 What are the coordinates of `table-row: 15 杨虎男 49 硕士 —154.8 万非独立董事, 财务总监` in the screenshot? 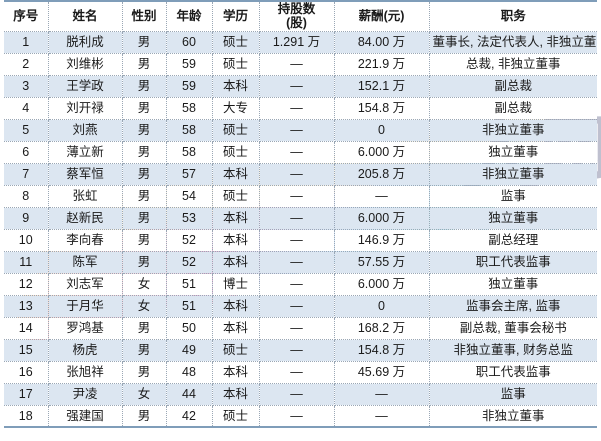 It's located at (300, 350).